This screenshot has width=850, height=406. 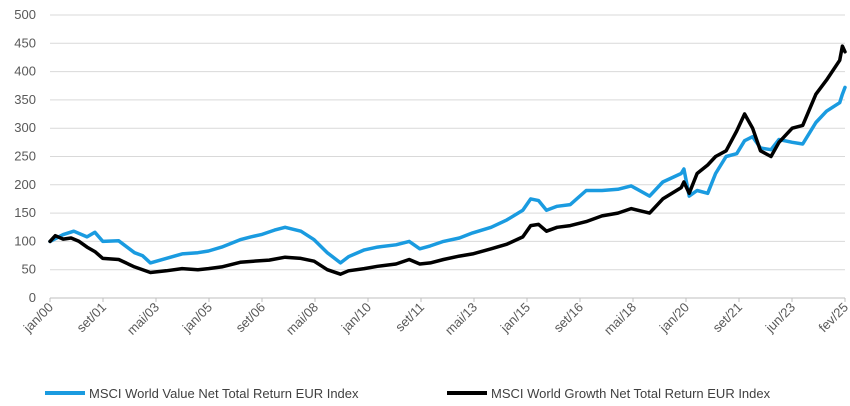 What do you see at coordinates (25, 42) in the screenshot?
I see `y-tick-label: 450` at bounding box center [25, 42].